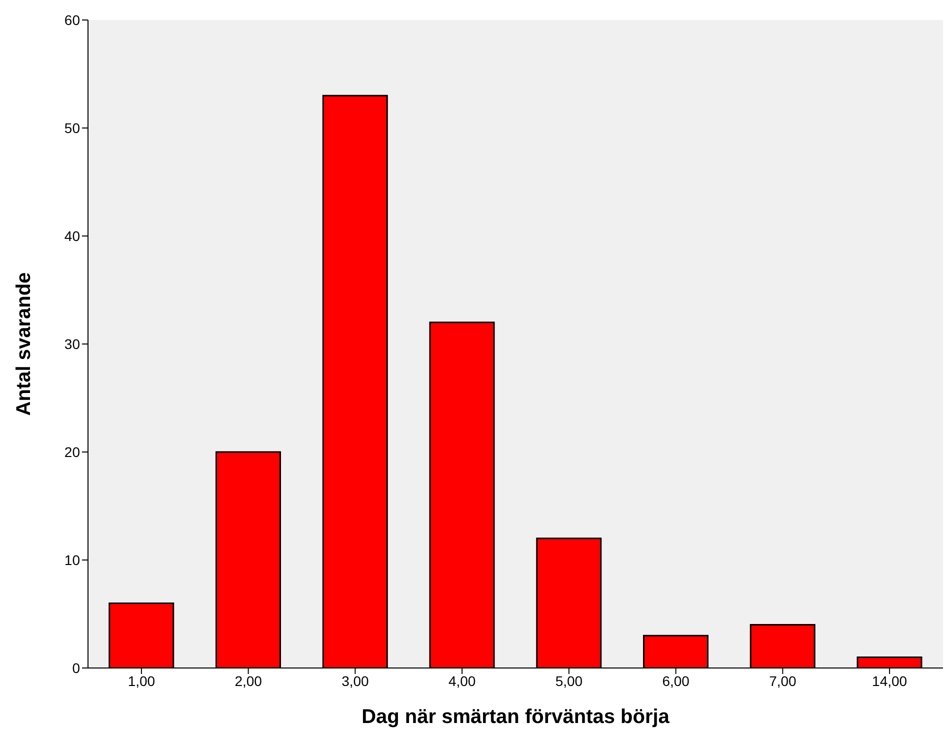 The width and height of the screenshot is (948, 745). Describe the element at coordinates (462, 680) in the screenshot. I see `x-tick-label: 4,00` at that location.